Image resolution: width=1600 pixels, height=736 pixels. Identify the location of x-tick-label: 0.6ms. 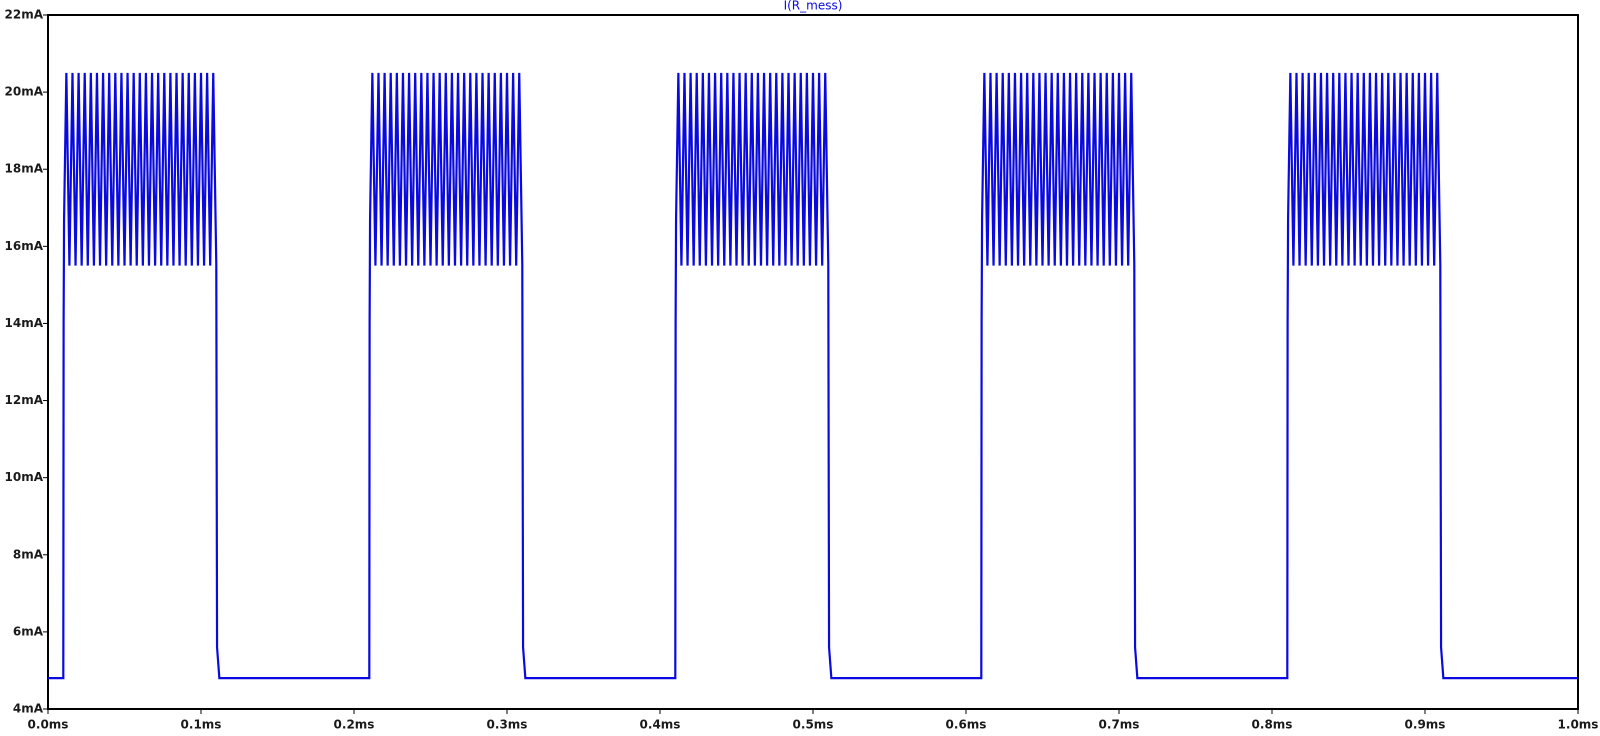
(966, 725).